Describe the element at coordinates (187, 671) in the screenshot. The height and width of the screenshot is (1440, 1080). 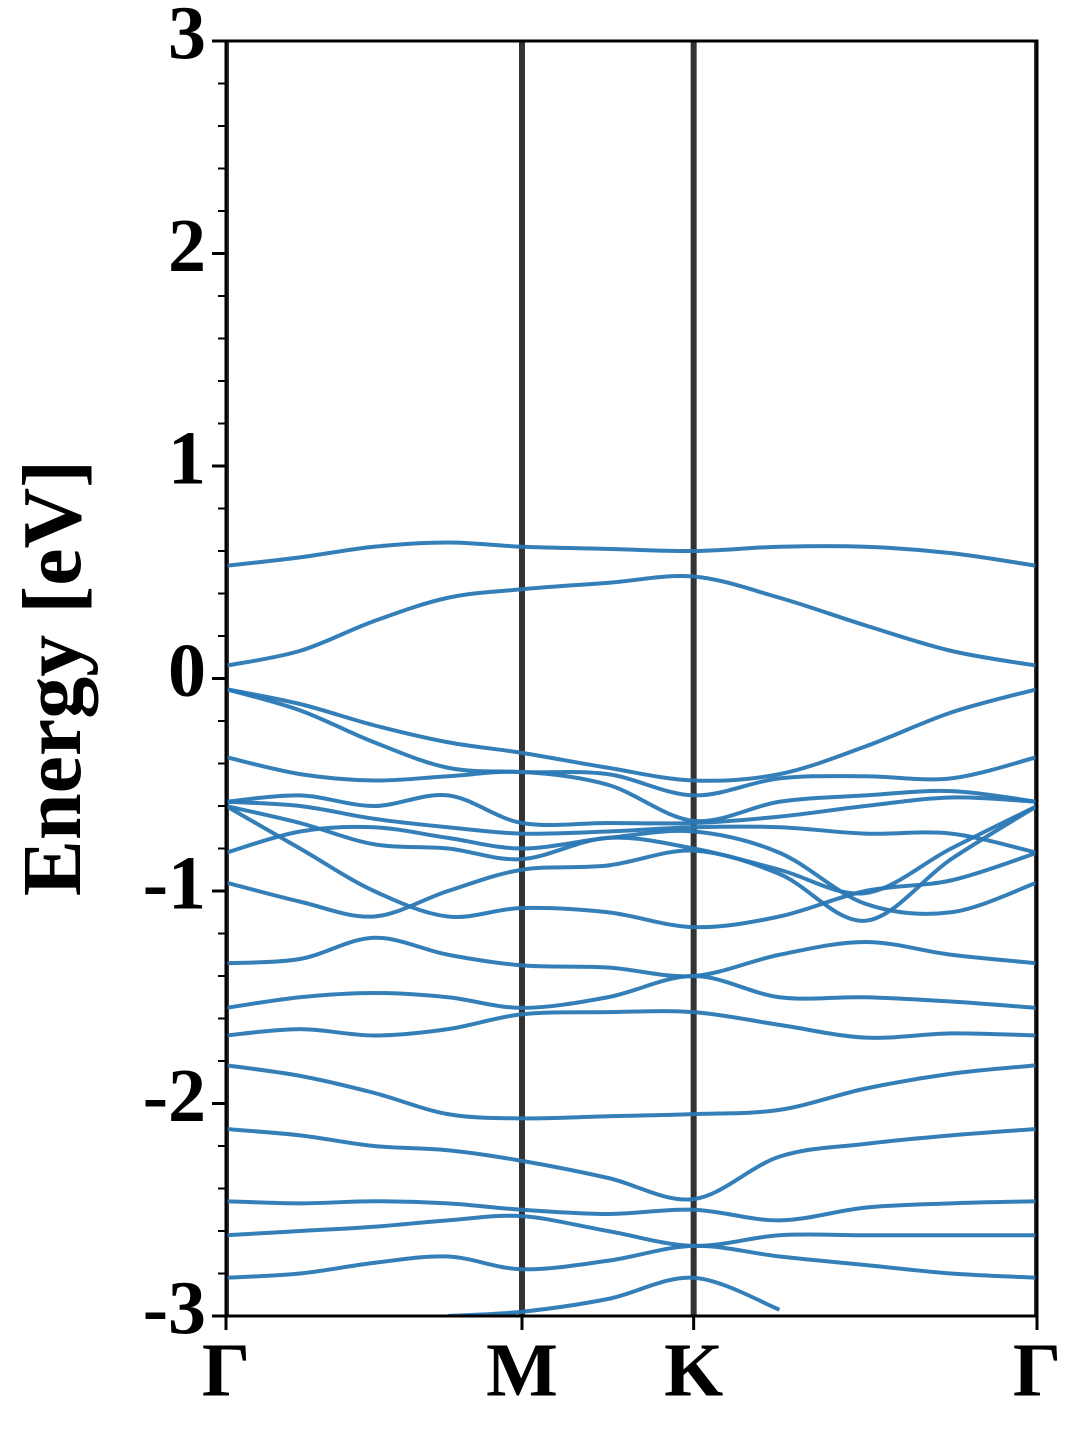
I see `y-tick-label: 0` at that location.